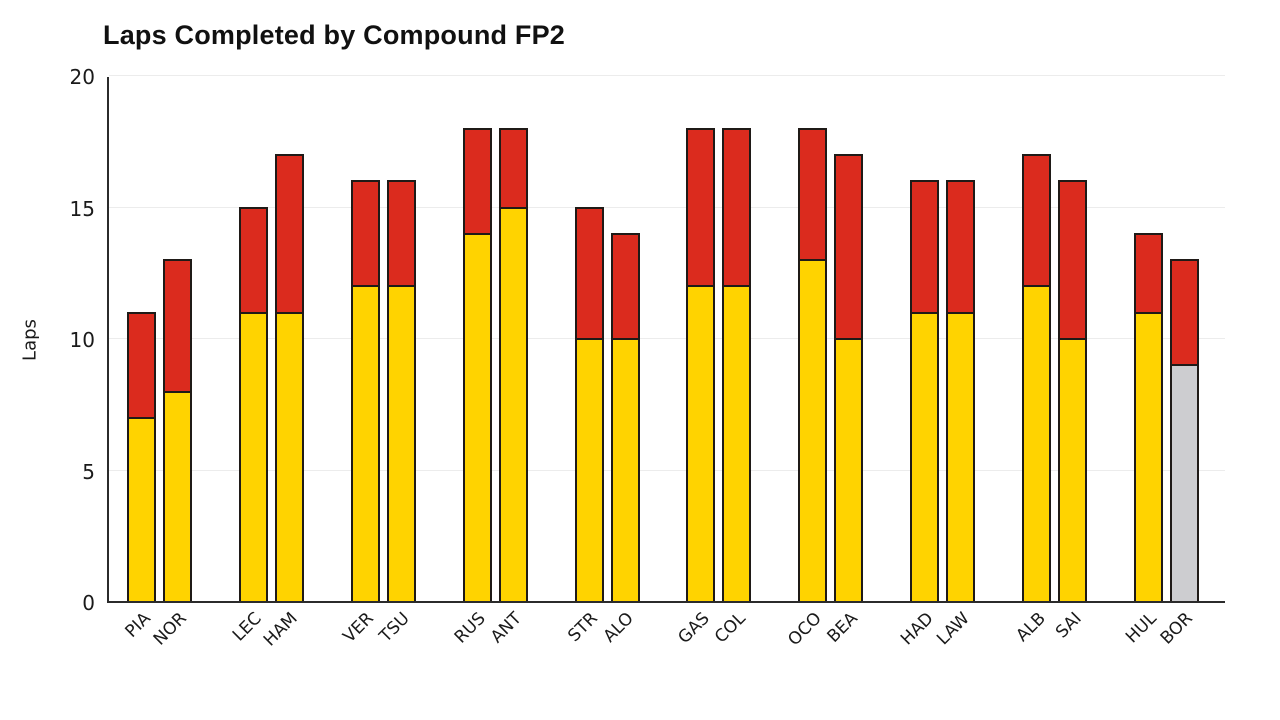  I want to click on bar-segment-medium-had, so click(925, 456).